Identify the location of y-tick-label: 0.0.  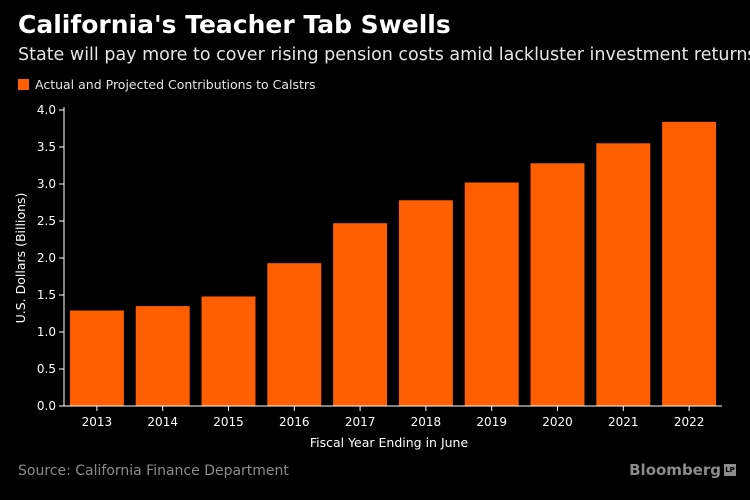
(46, 406).